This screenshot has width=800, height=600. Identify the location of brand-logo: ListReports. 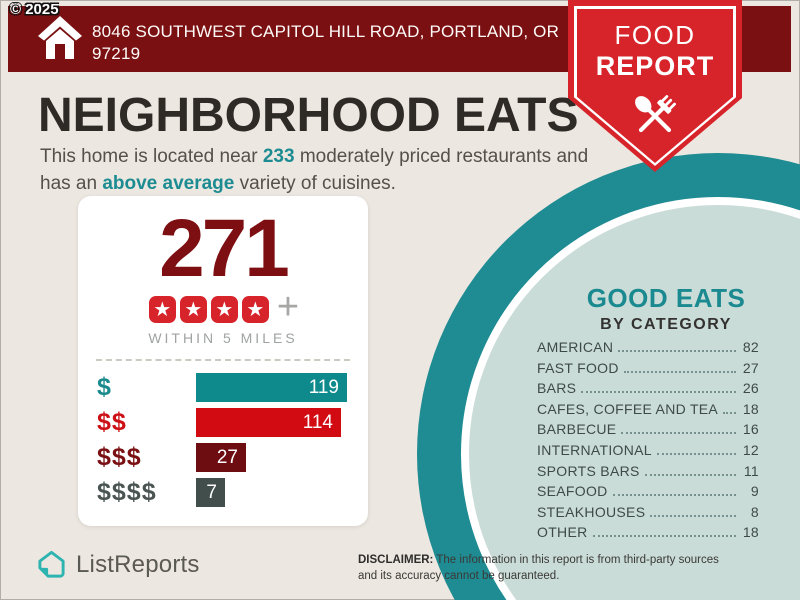
(118, 564).